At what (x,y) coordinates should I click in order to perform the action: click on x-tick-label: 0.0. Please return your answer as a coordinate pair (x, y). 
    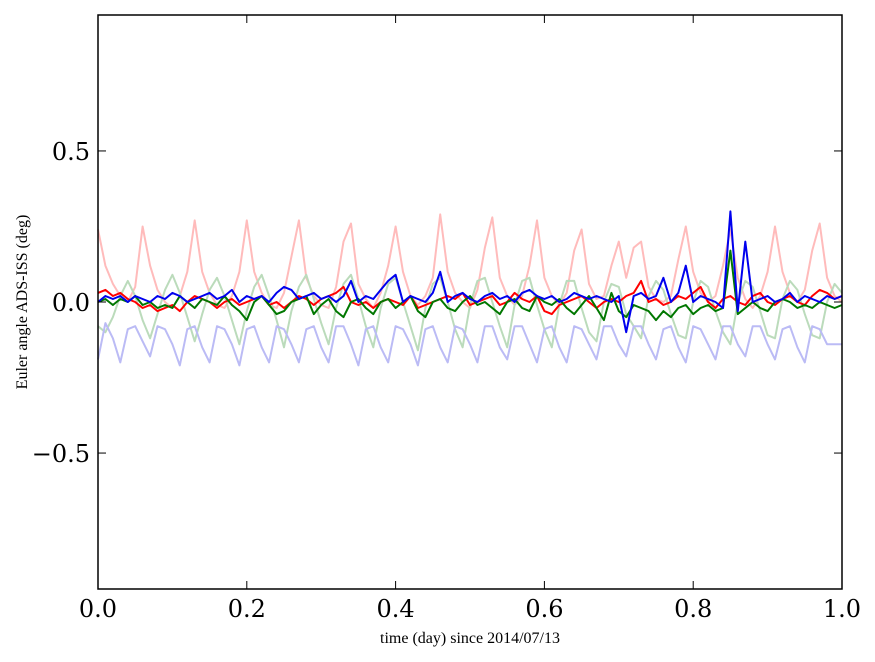
    Looking at the image, I should click on (98, 609).